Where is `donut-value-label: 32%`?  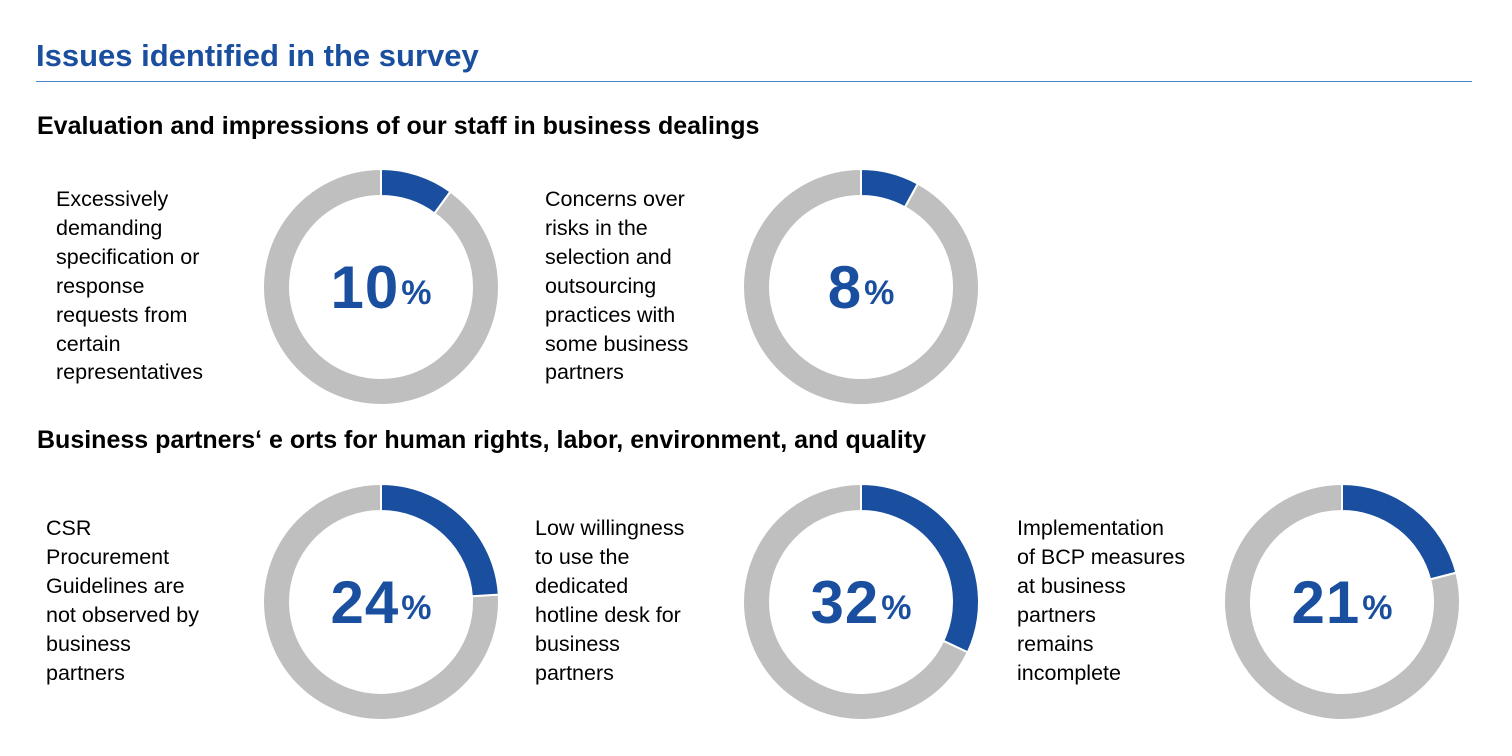
donut-value-label: 32% is located at coordinates (861, 602).